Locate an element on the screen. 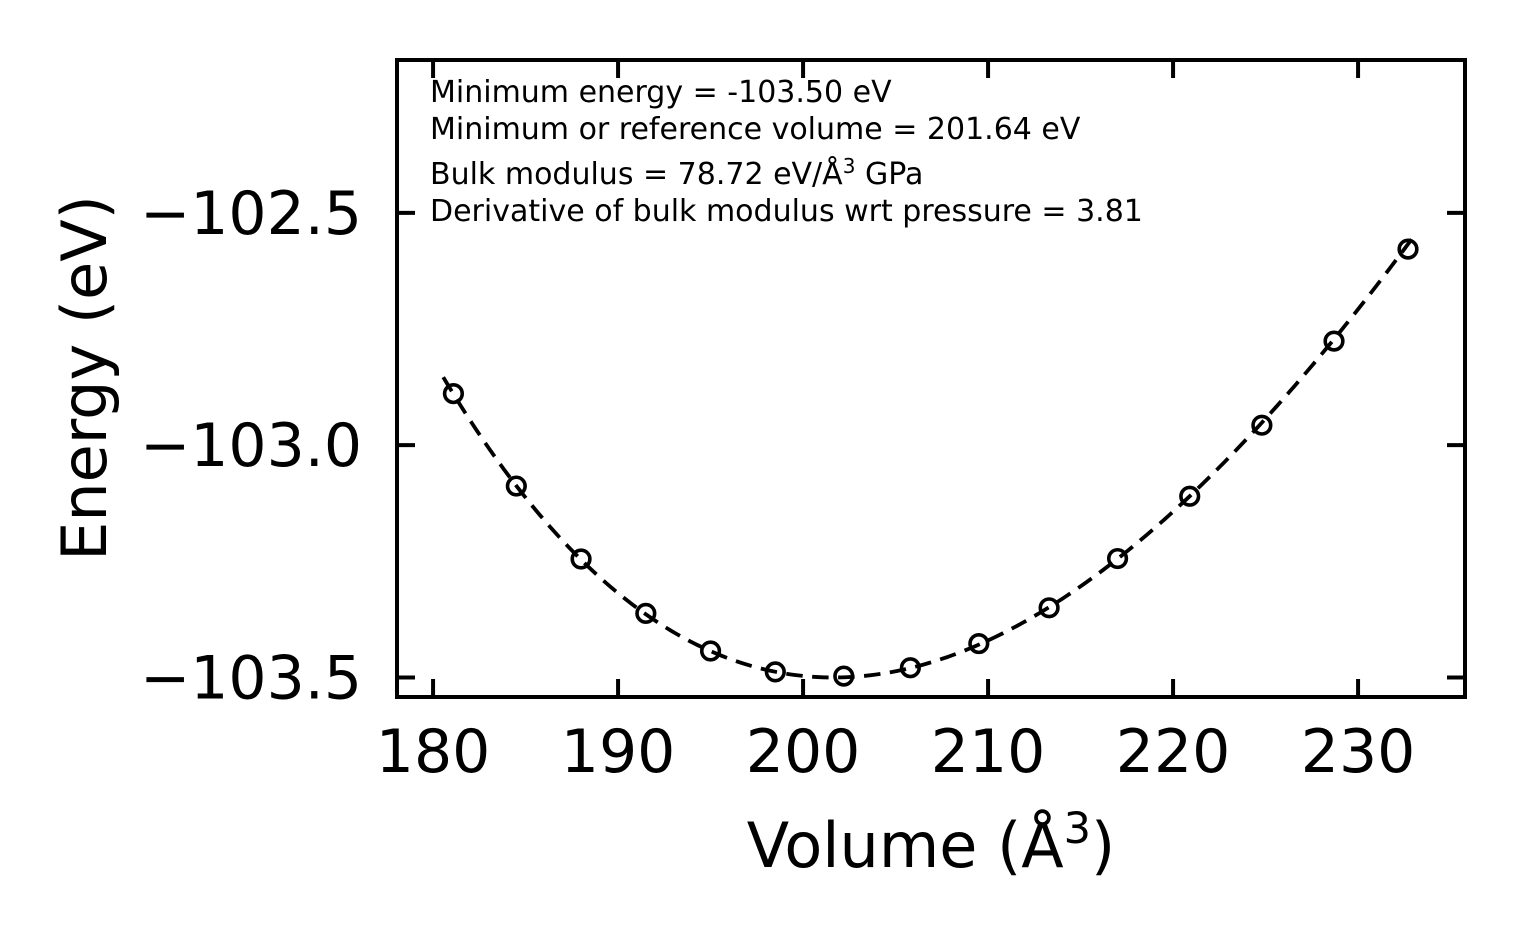 This screenshot has width=1525, height=943. y-tick-label: −103.5 is located at coordinates (251, 678).